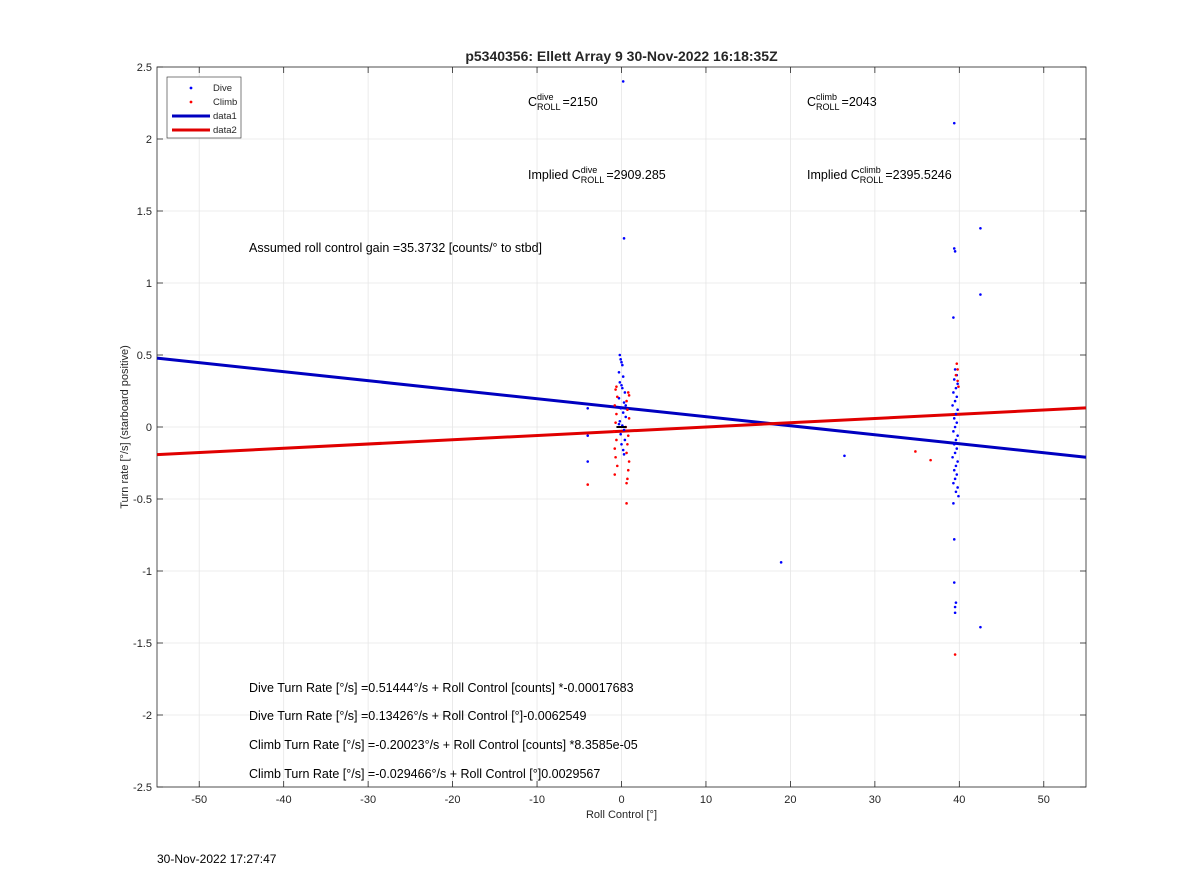 This screenshot has height=885, width=1200. Describe the element at coordinates (842, 102) in the screenshot. I see `c-roll-climb-annotation: Cclimb ROLL =2043` at that location.